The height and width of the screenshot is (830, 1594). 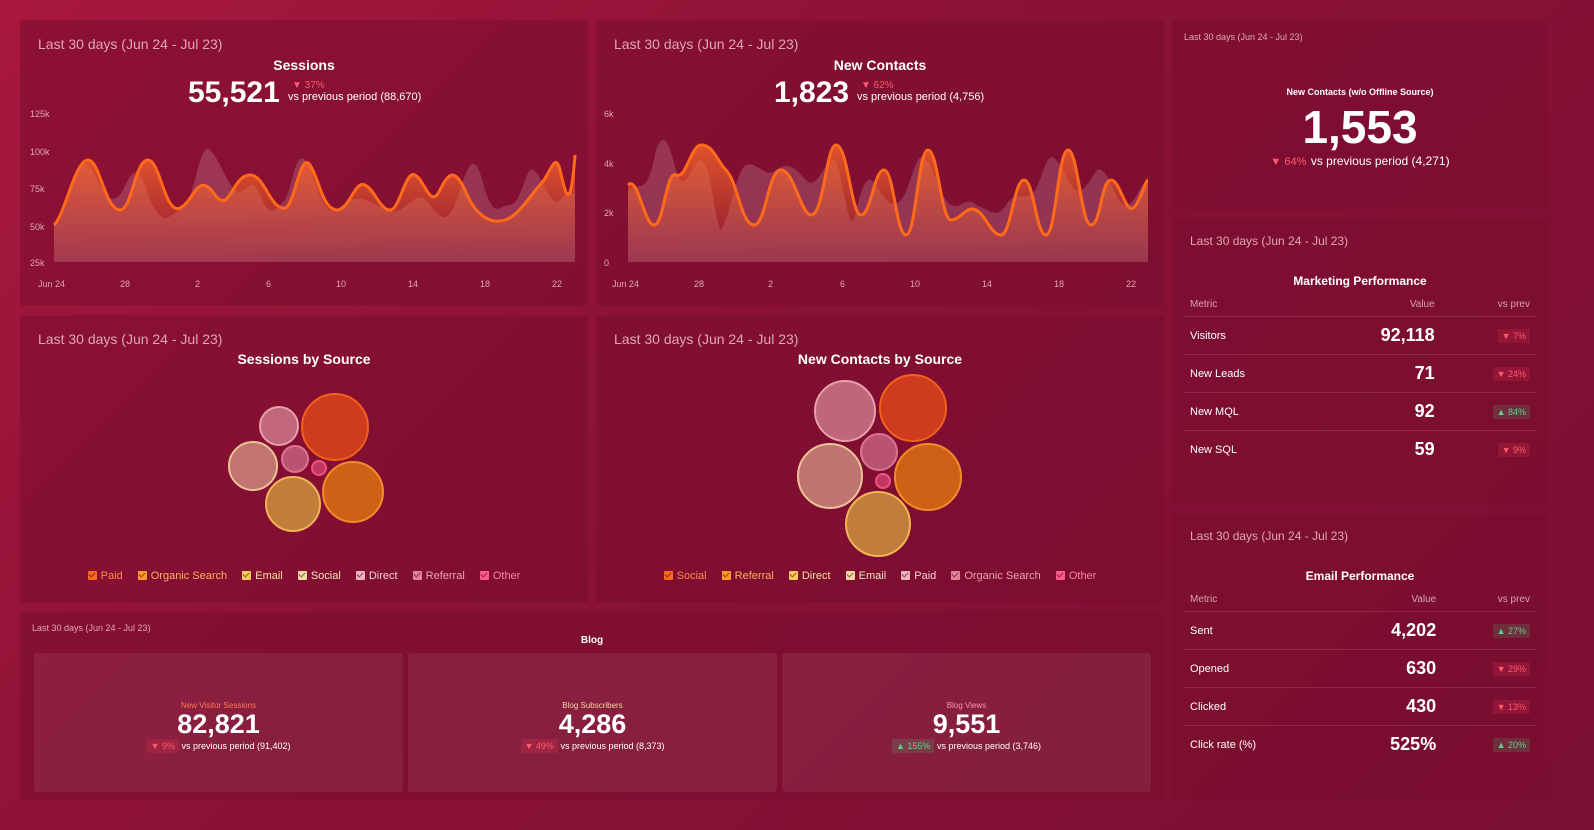 What do you see at coordinates (1360, 706) in the screenshot?
I see `table-row: Clicked 430 ▼ 13%` at bounding box center [1360, 706].